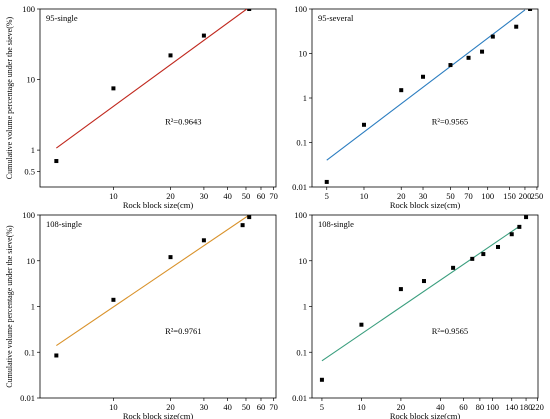 The image size is (550, 419). What do you see at coordinates (336, 18) in the screenshot?
I see `panel-title: 95-several` at bounding box center [336, 18].